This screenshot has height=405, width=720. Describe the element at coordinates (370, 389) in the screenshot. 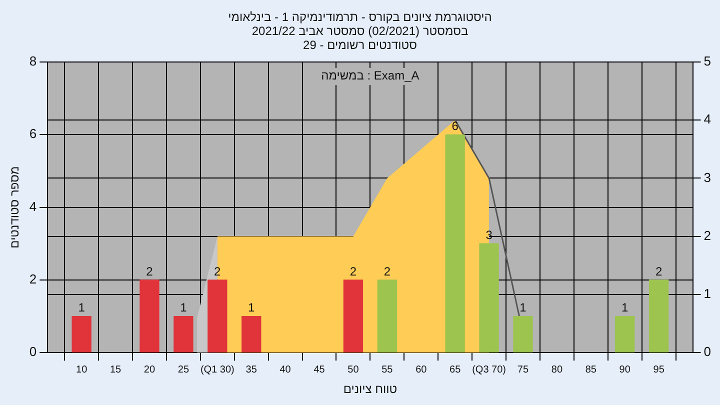

I see `x-axis-title: טווח ציונים` at that location.